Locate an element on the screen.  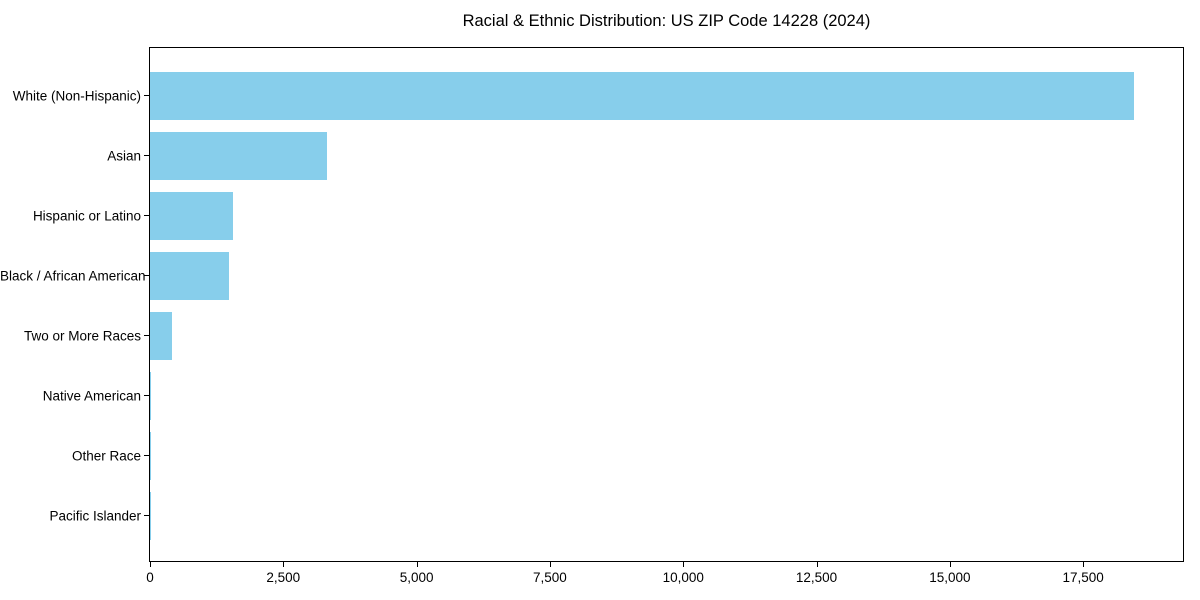
y-tick-label: Hispanic or Latino is located at coordinates (86, 215).